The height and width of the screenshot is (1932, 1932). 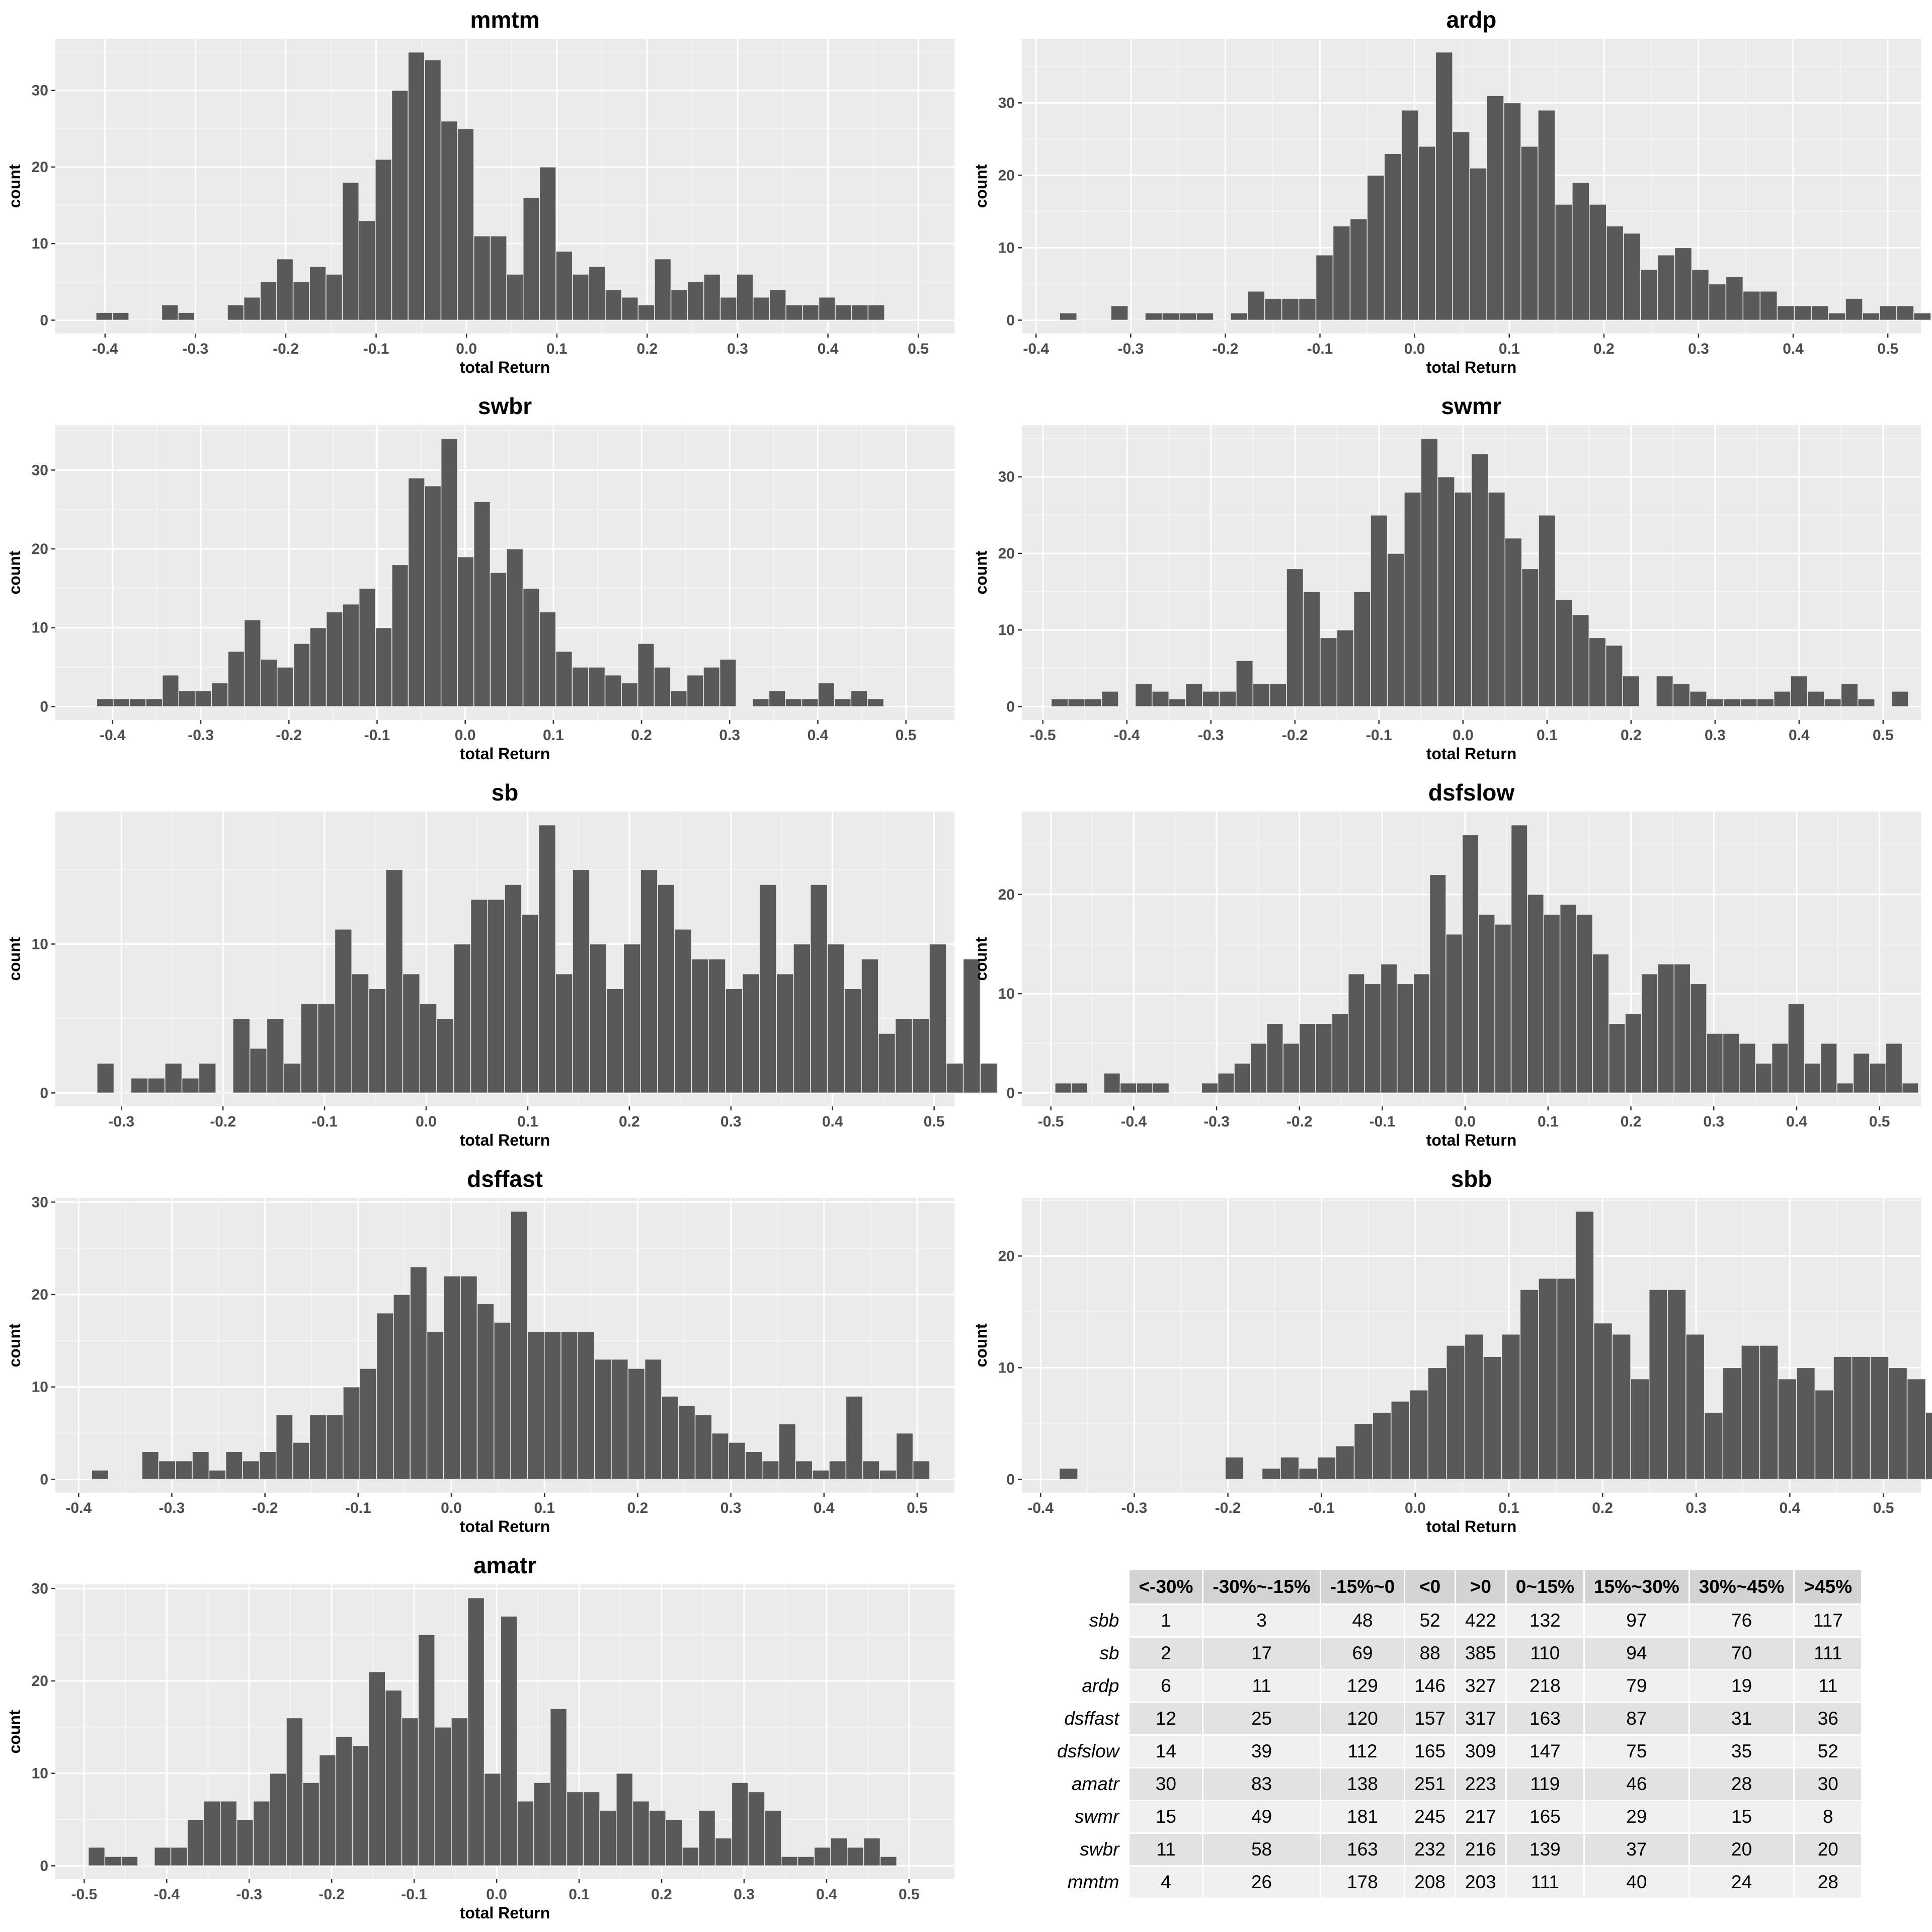 What do you see at coordinates (1545, 1751) in the screenshot?
I see `table-cell: 147` at bounding box center [1545, 1751].